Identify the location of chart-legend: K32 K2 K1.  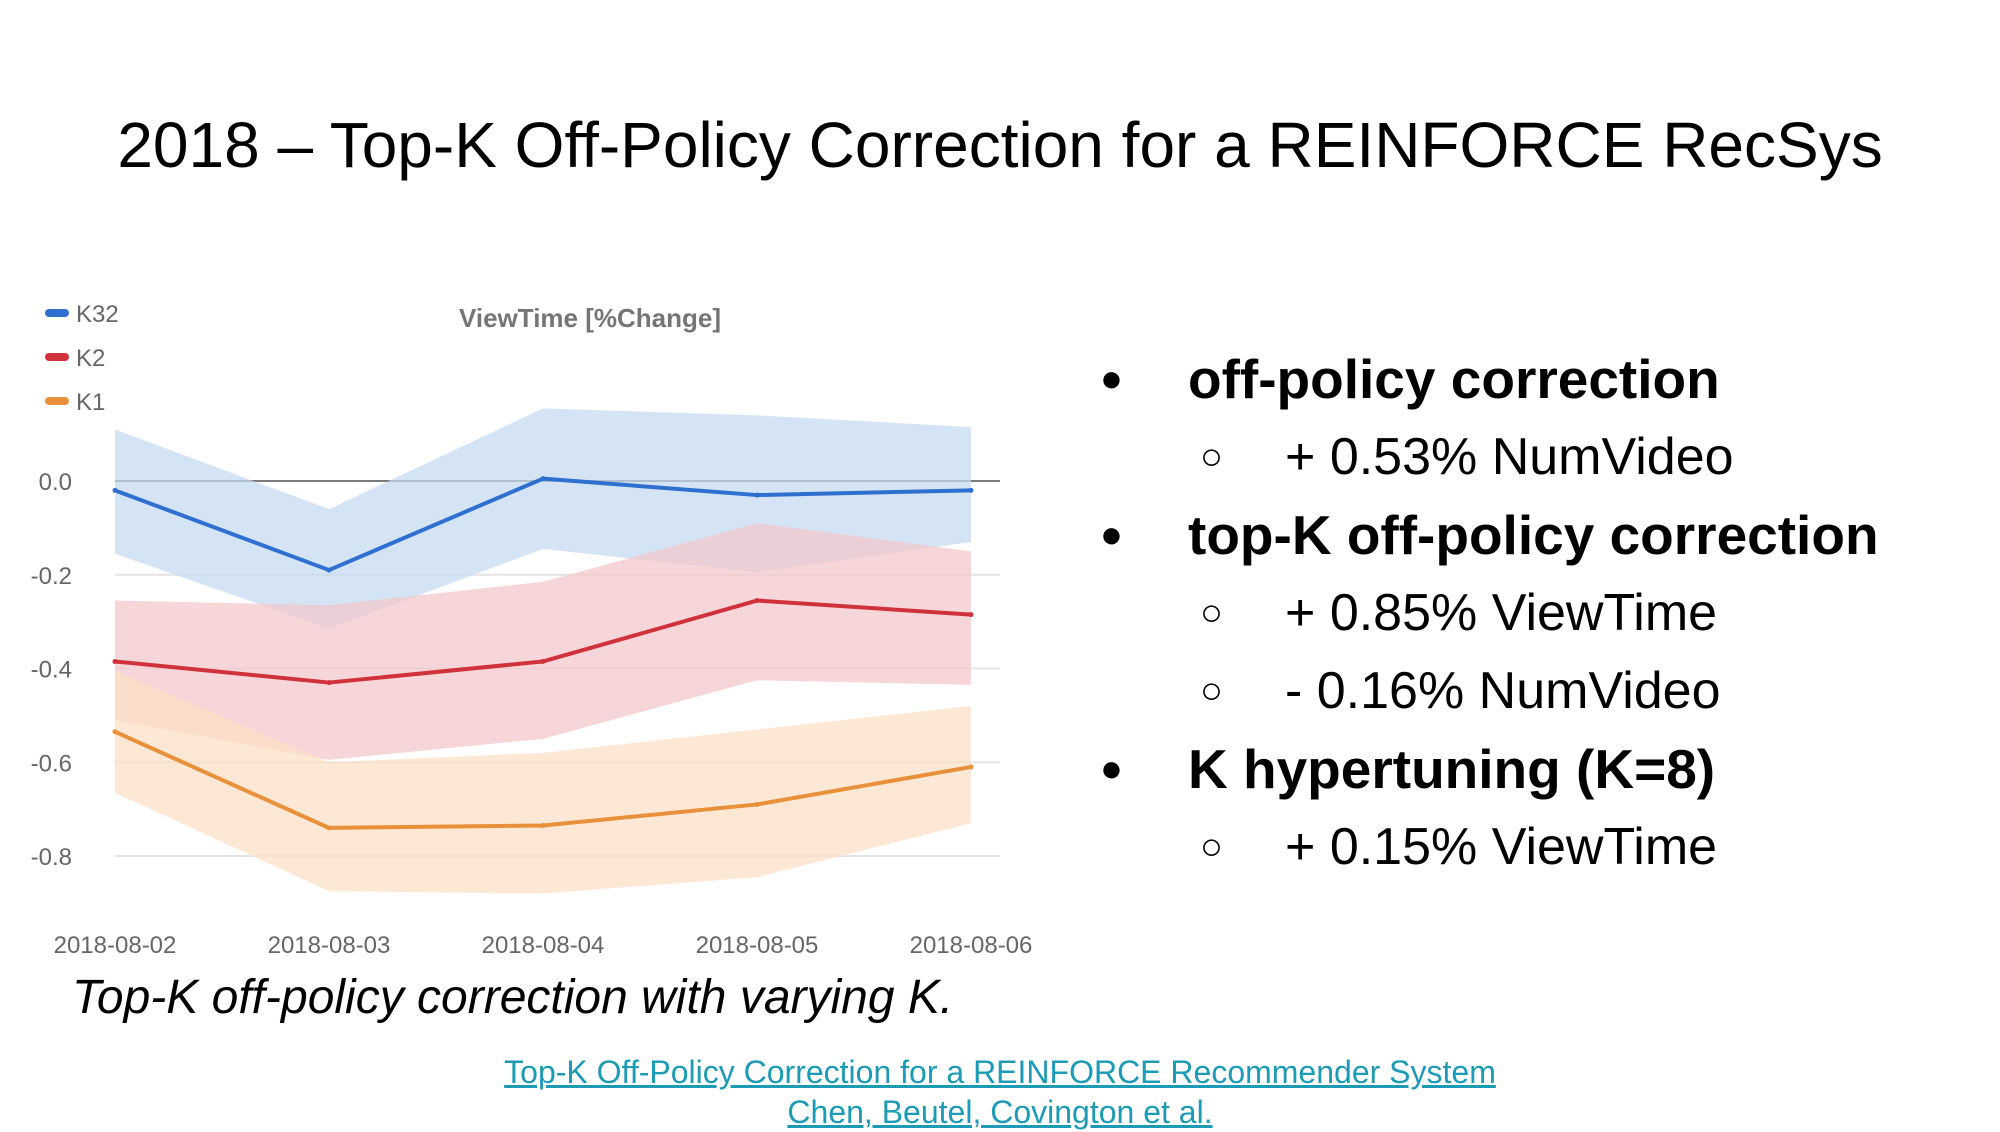
(82, 358).